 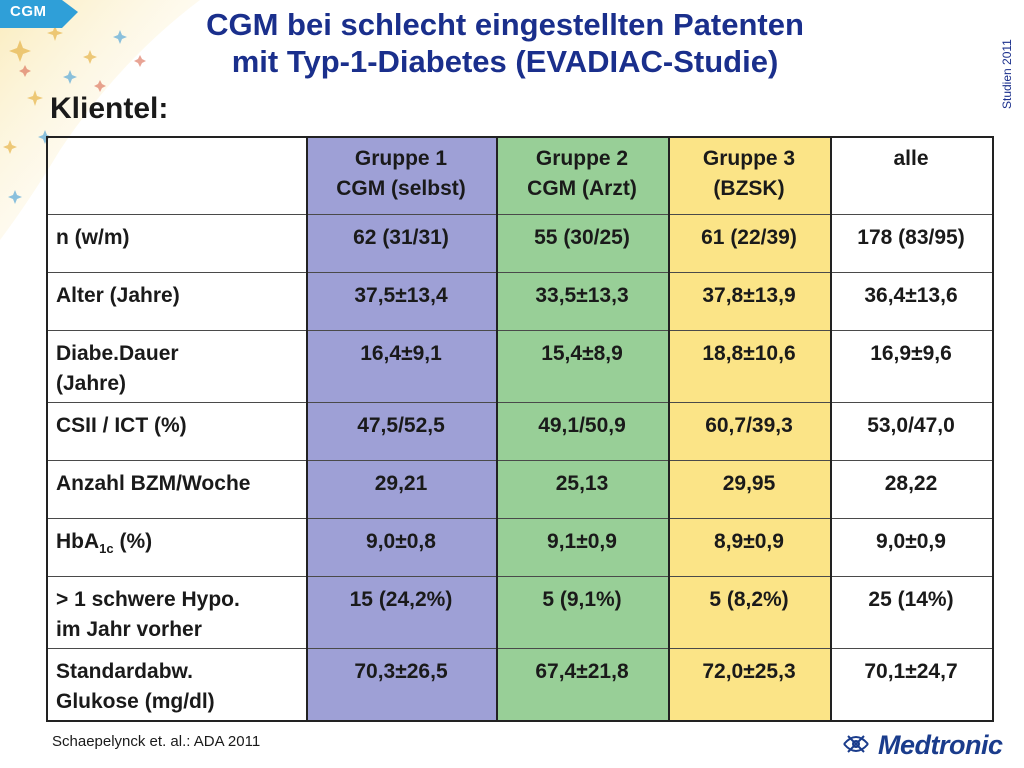 I want to click on table-cell: 16,4±9,1, so click(x=401, y=366).